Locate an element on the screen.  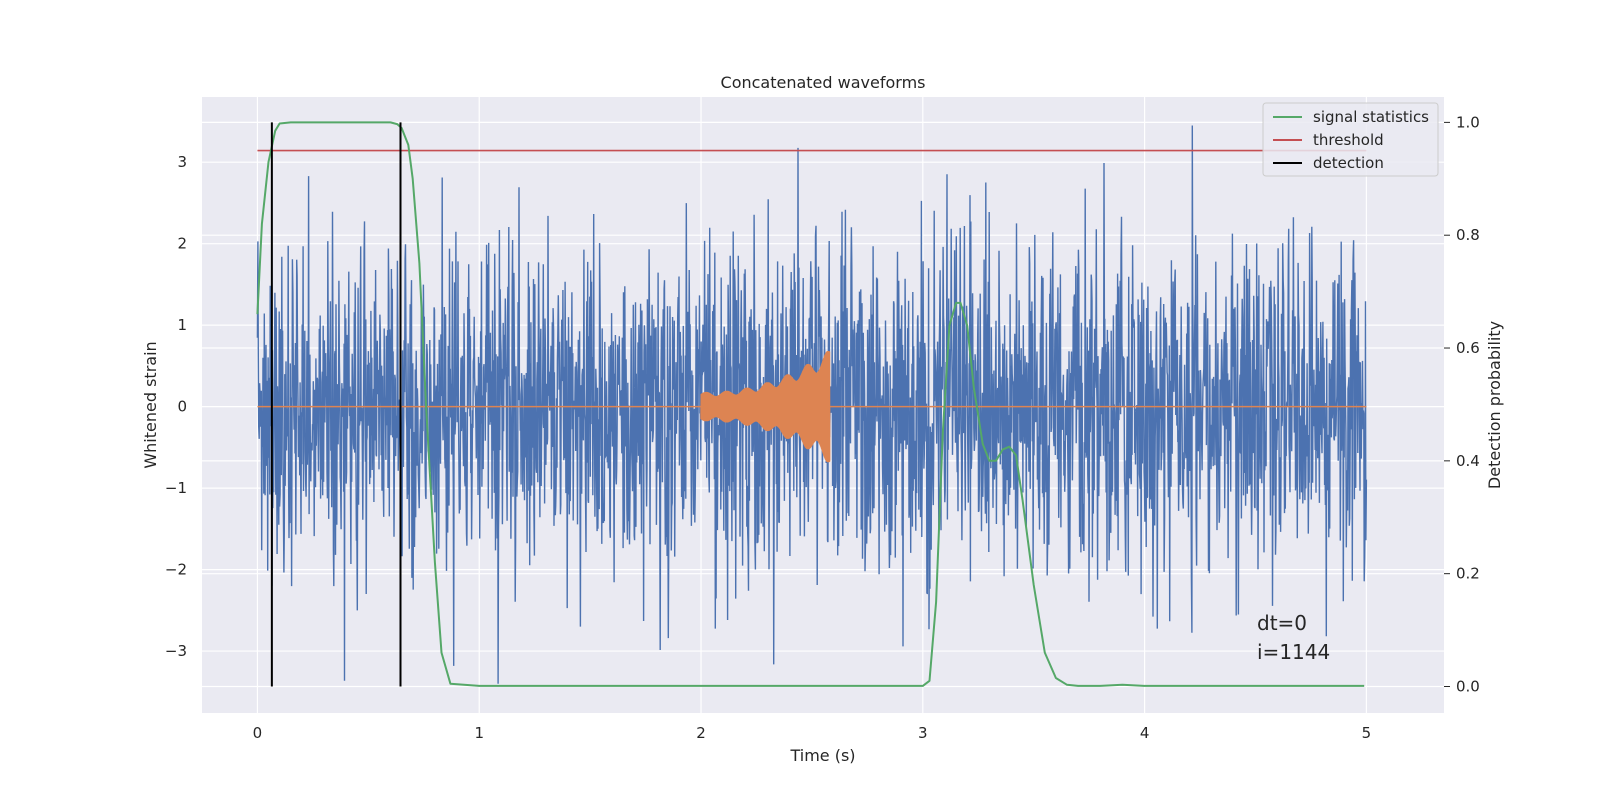
x-tick-label: 0 is located at coordinates (258, 733).